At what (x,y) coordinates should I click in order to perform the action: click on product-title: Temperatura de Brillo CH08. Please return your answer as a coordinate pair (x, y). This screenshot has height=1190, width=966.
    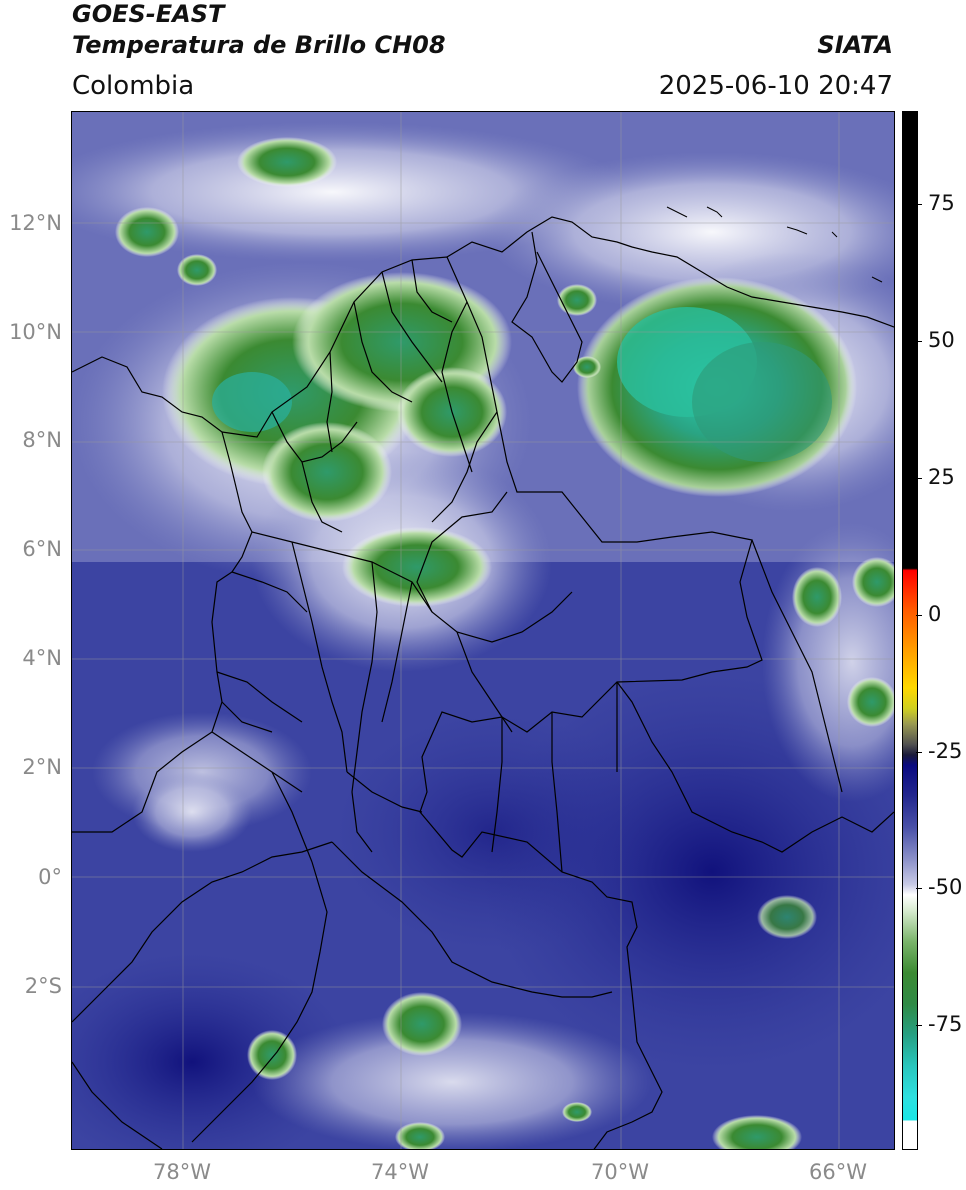
    Looking at the image, I should click on (259, 45).